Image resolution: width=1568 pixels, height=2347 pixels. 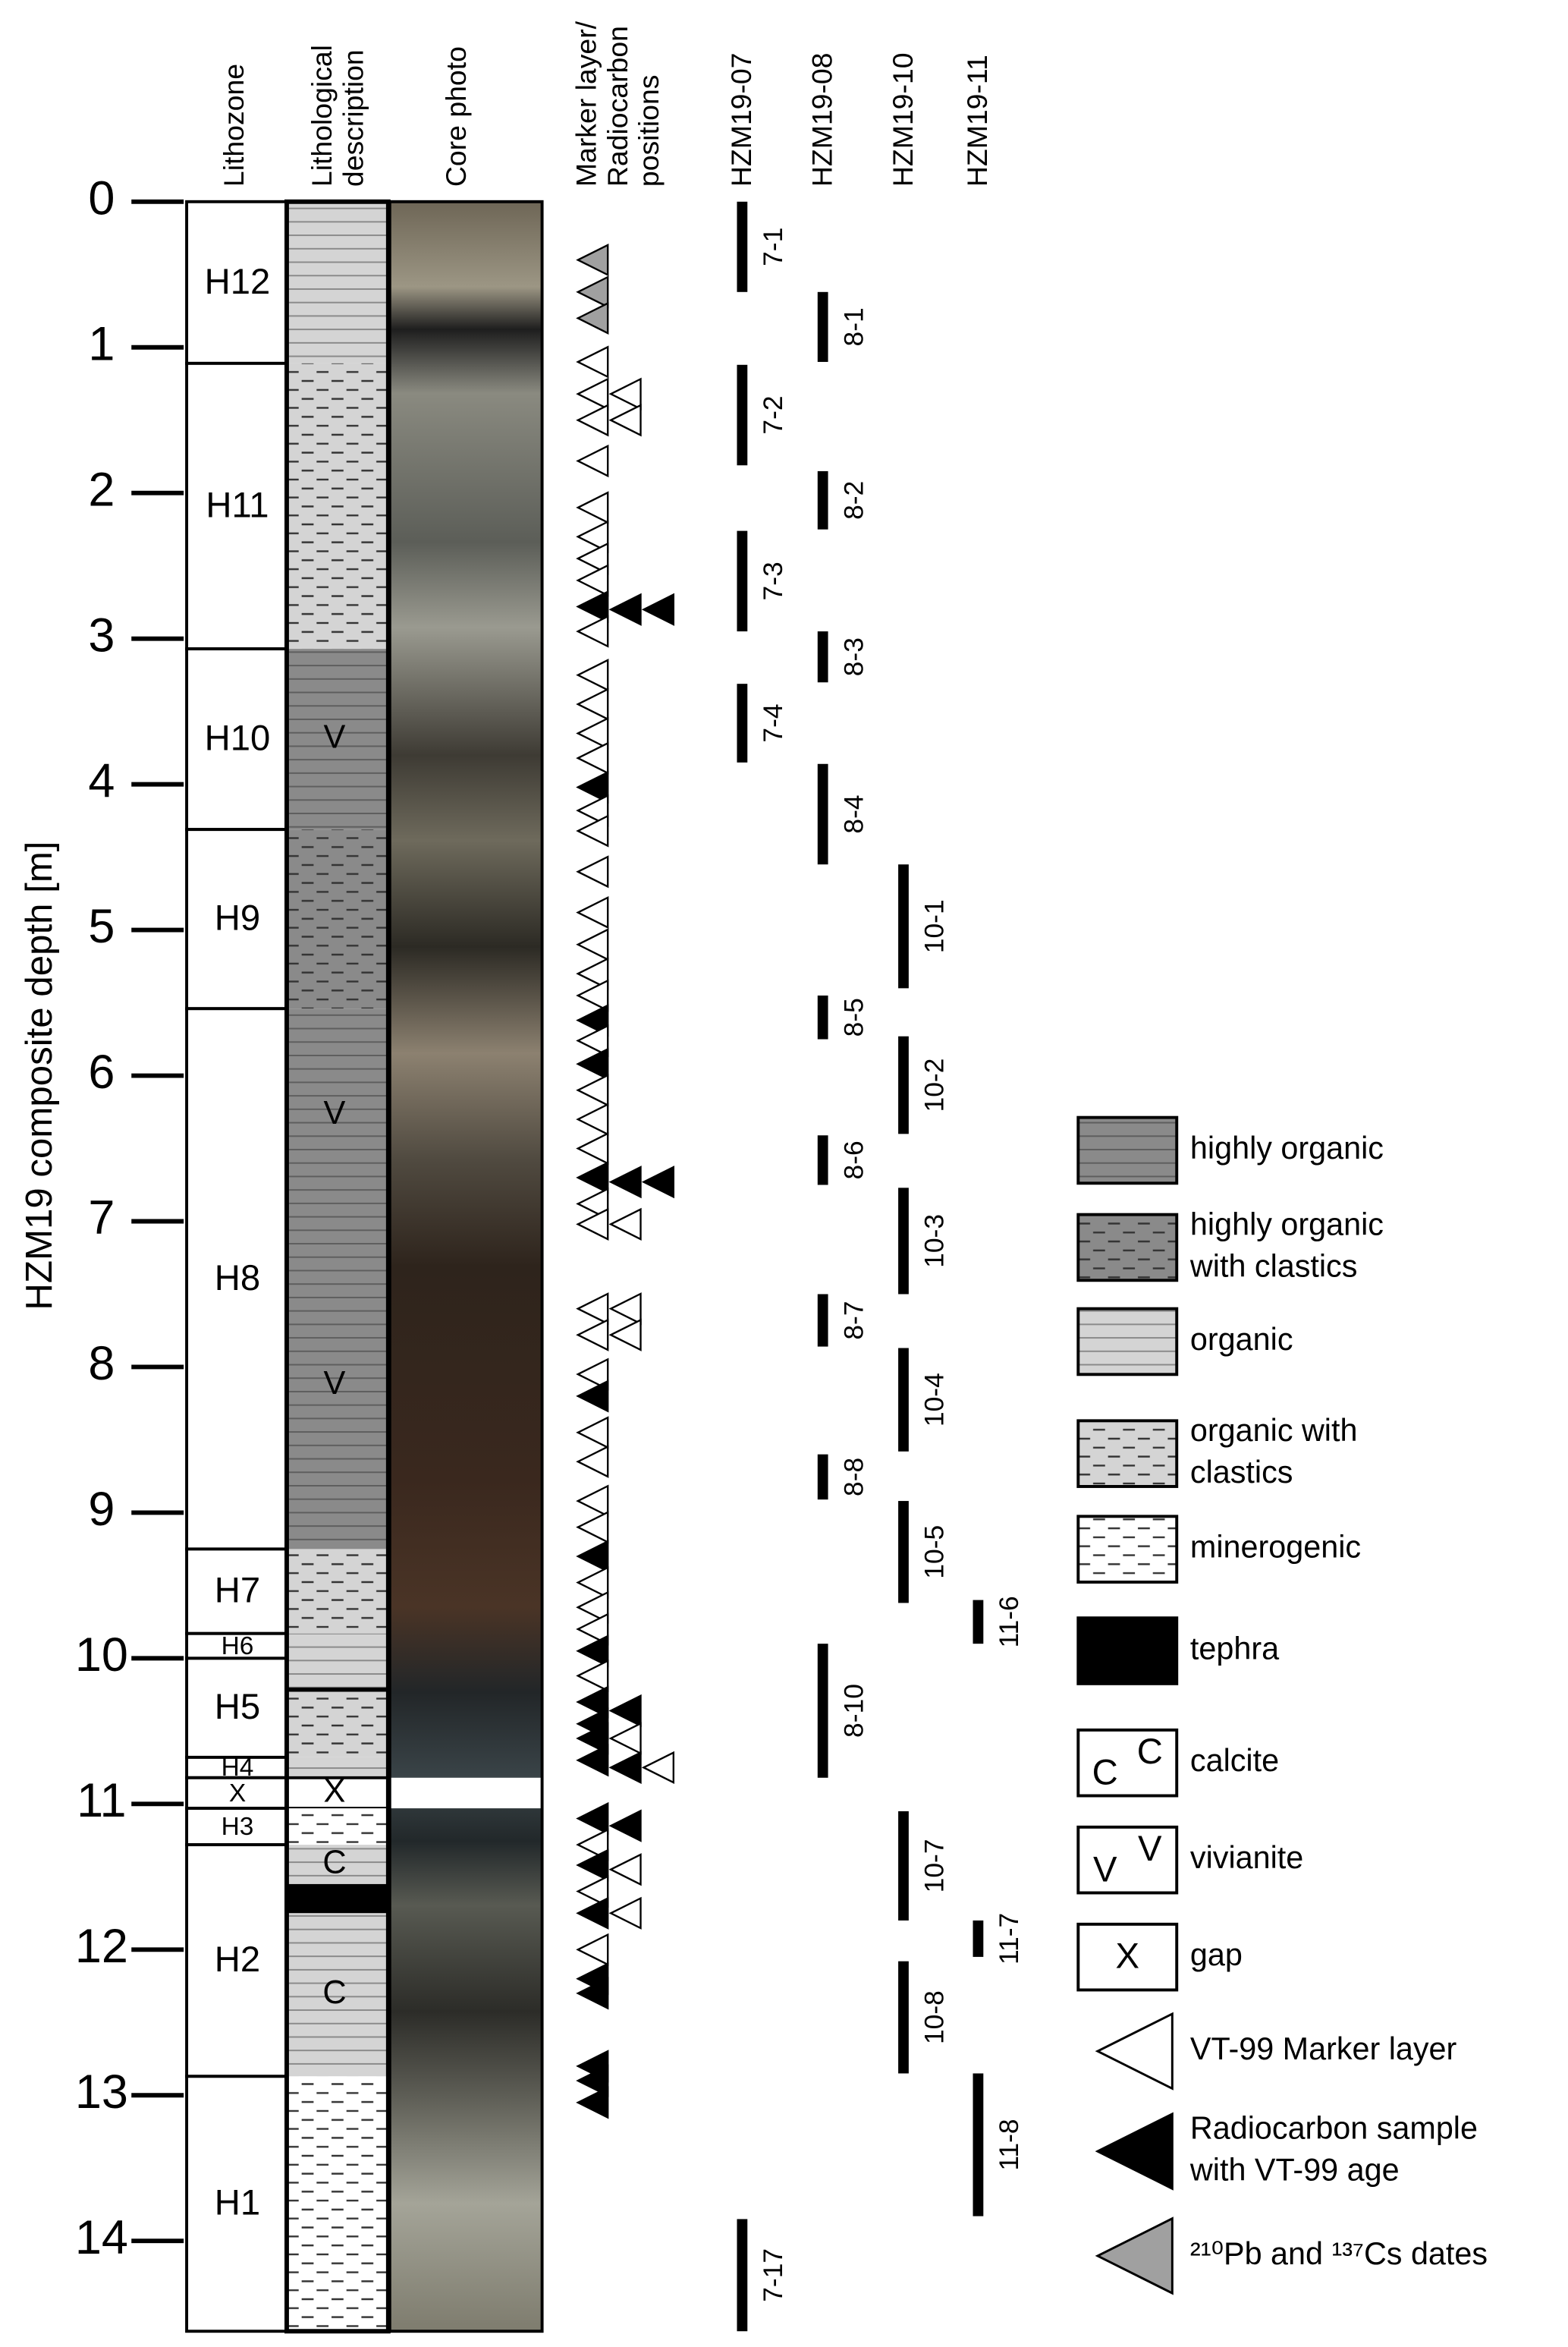 What do you see at coordinates (335, 737) in the screenshot?
I see `lithology-symbol: V` at bounding box center [335, 737].